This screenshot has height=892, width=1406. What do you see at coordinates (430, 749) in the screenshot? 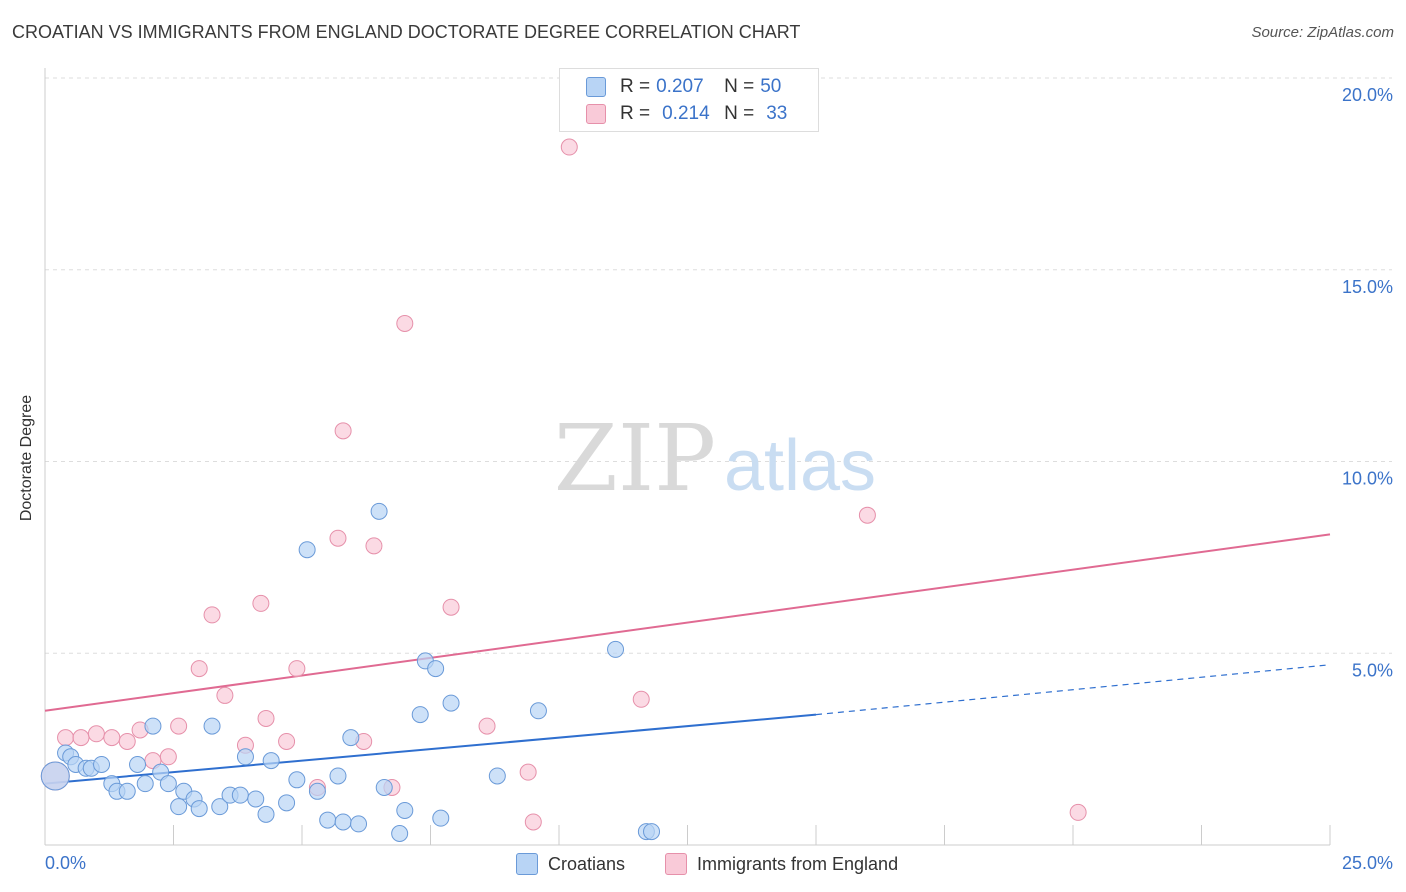
I see `croatians-trend-line` at bounding box center [430, 749].